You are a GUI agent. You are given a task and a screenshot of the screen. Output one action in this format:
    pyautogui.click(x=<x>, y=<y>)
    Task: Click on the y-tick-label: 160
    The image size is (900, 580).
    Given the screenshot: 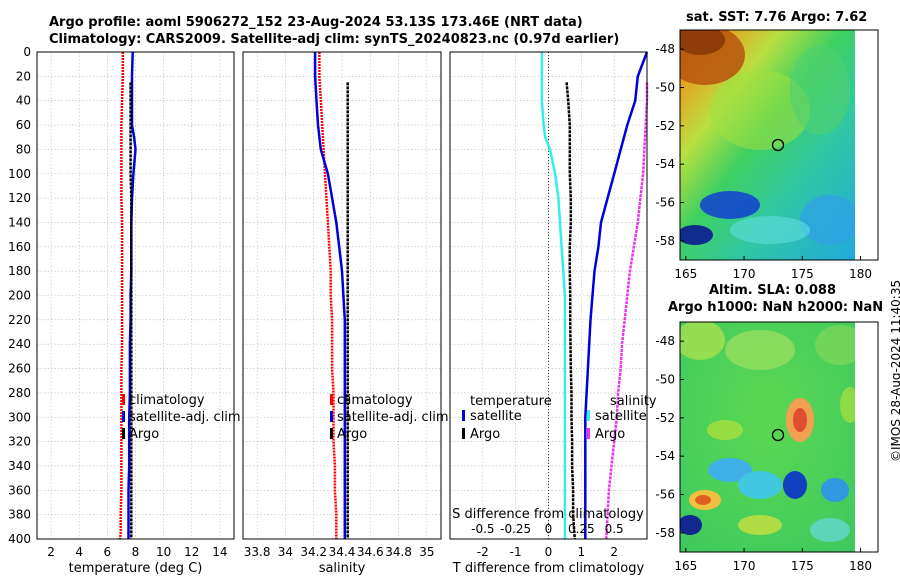 What is the action you would take?
    pyautogui.click(x=19, y=247)
    